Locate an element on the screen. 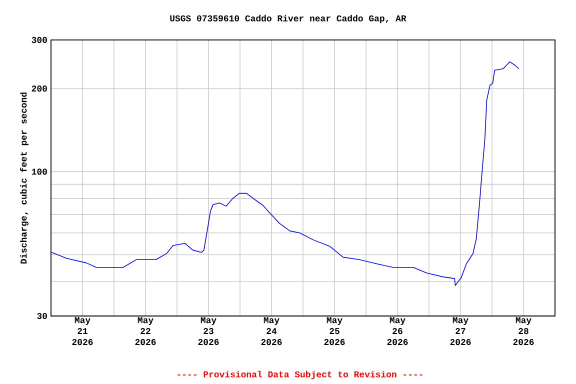 The height and width of the screenshot is (384, 576). y-axis-title: Discharge, cubic feet per second is located at coordinates (24, 178).